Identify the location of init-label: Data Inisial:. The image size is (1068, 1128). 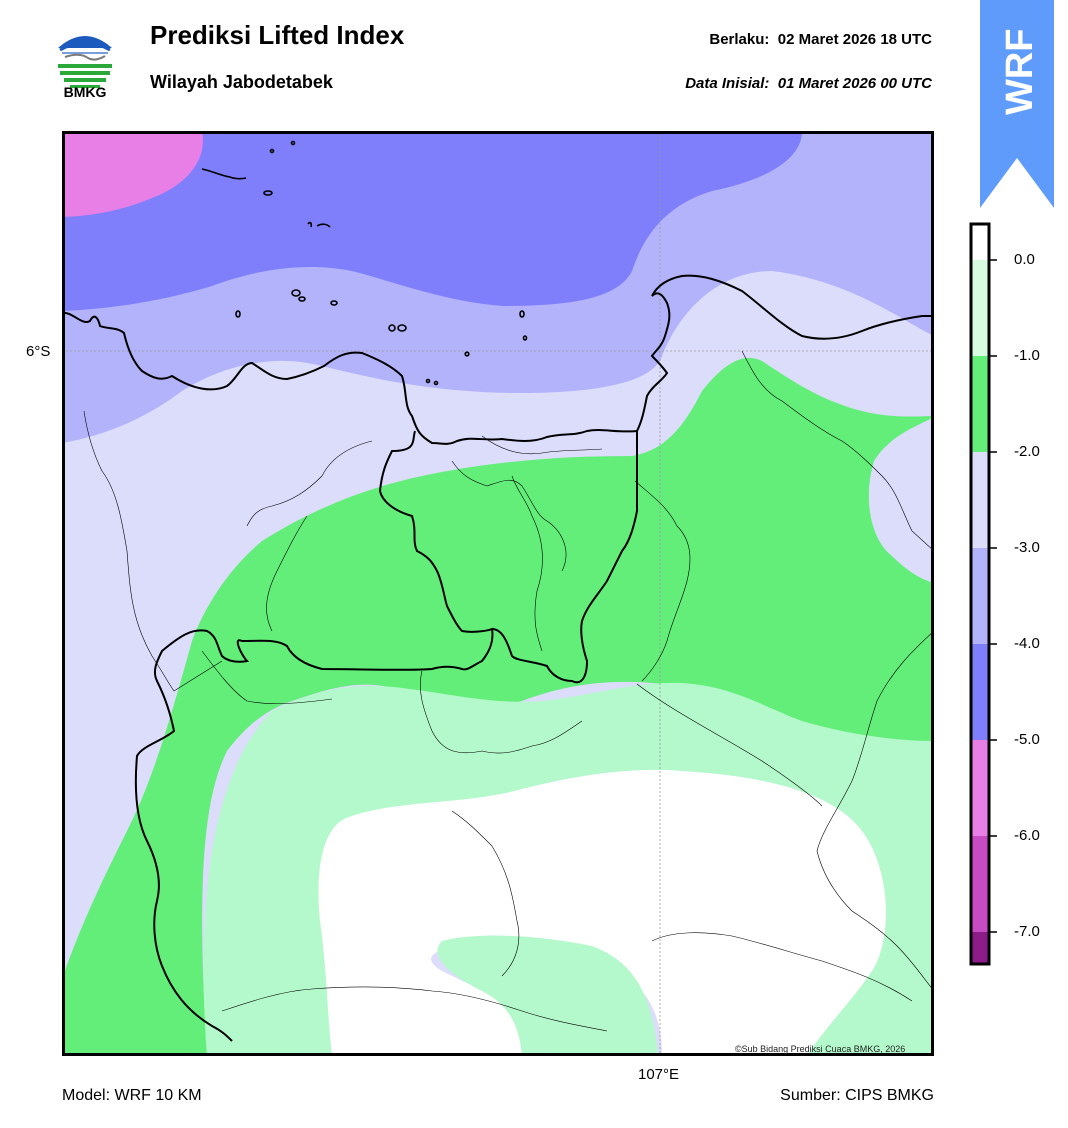
(727, 83).